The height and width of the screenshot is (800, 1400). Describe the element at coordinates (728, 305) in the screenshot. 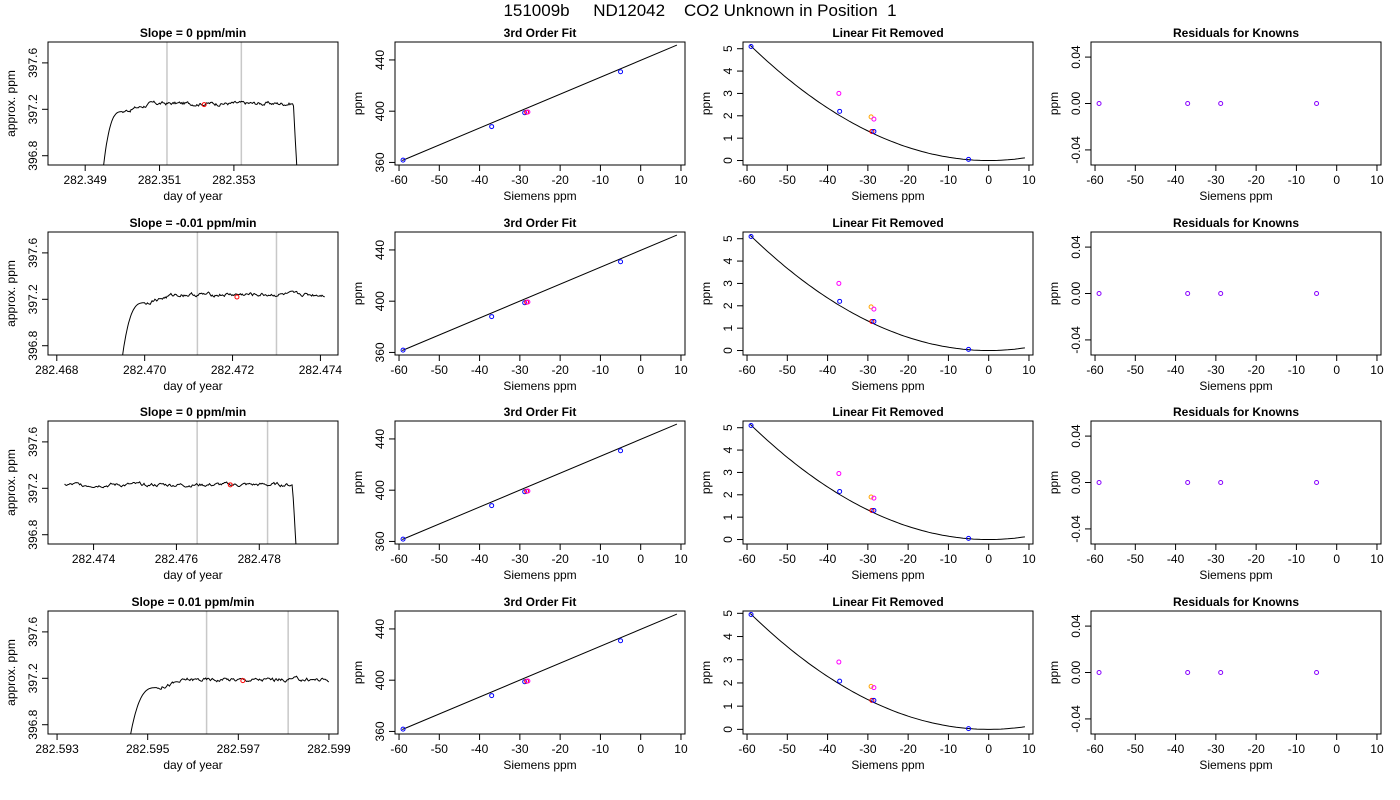

I see `y-tick-label: 2` at that location.